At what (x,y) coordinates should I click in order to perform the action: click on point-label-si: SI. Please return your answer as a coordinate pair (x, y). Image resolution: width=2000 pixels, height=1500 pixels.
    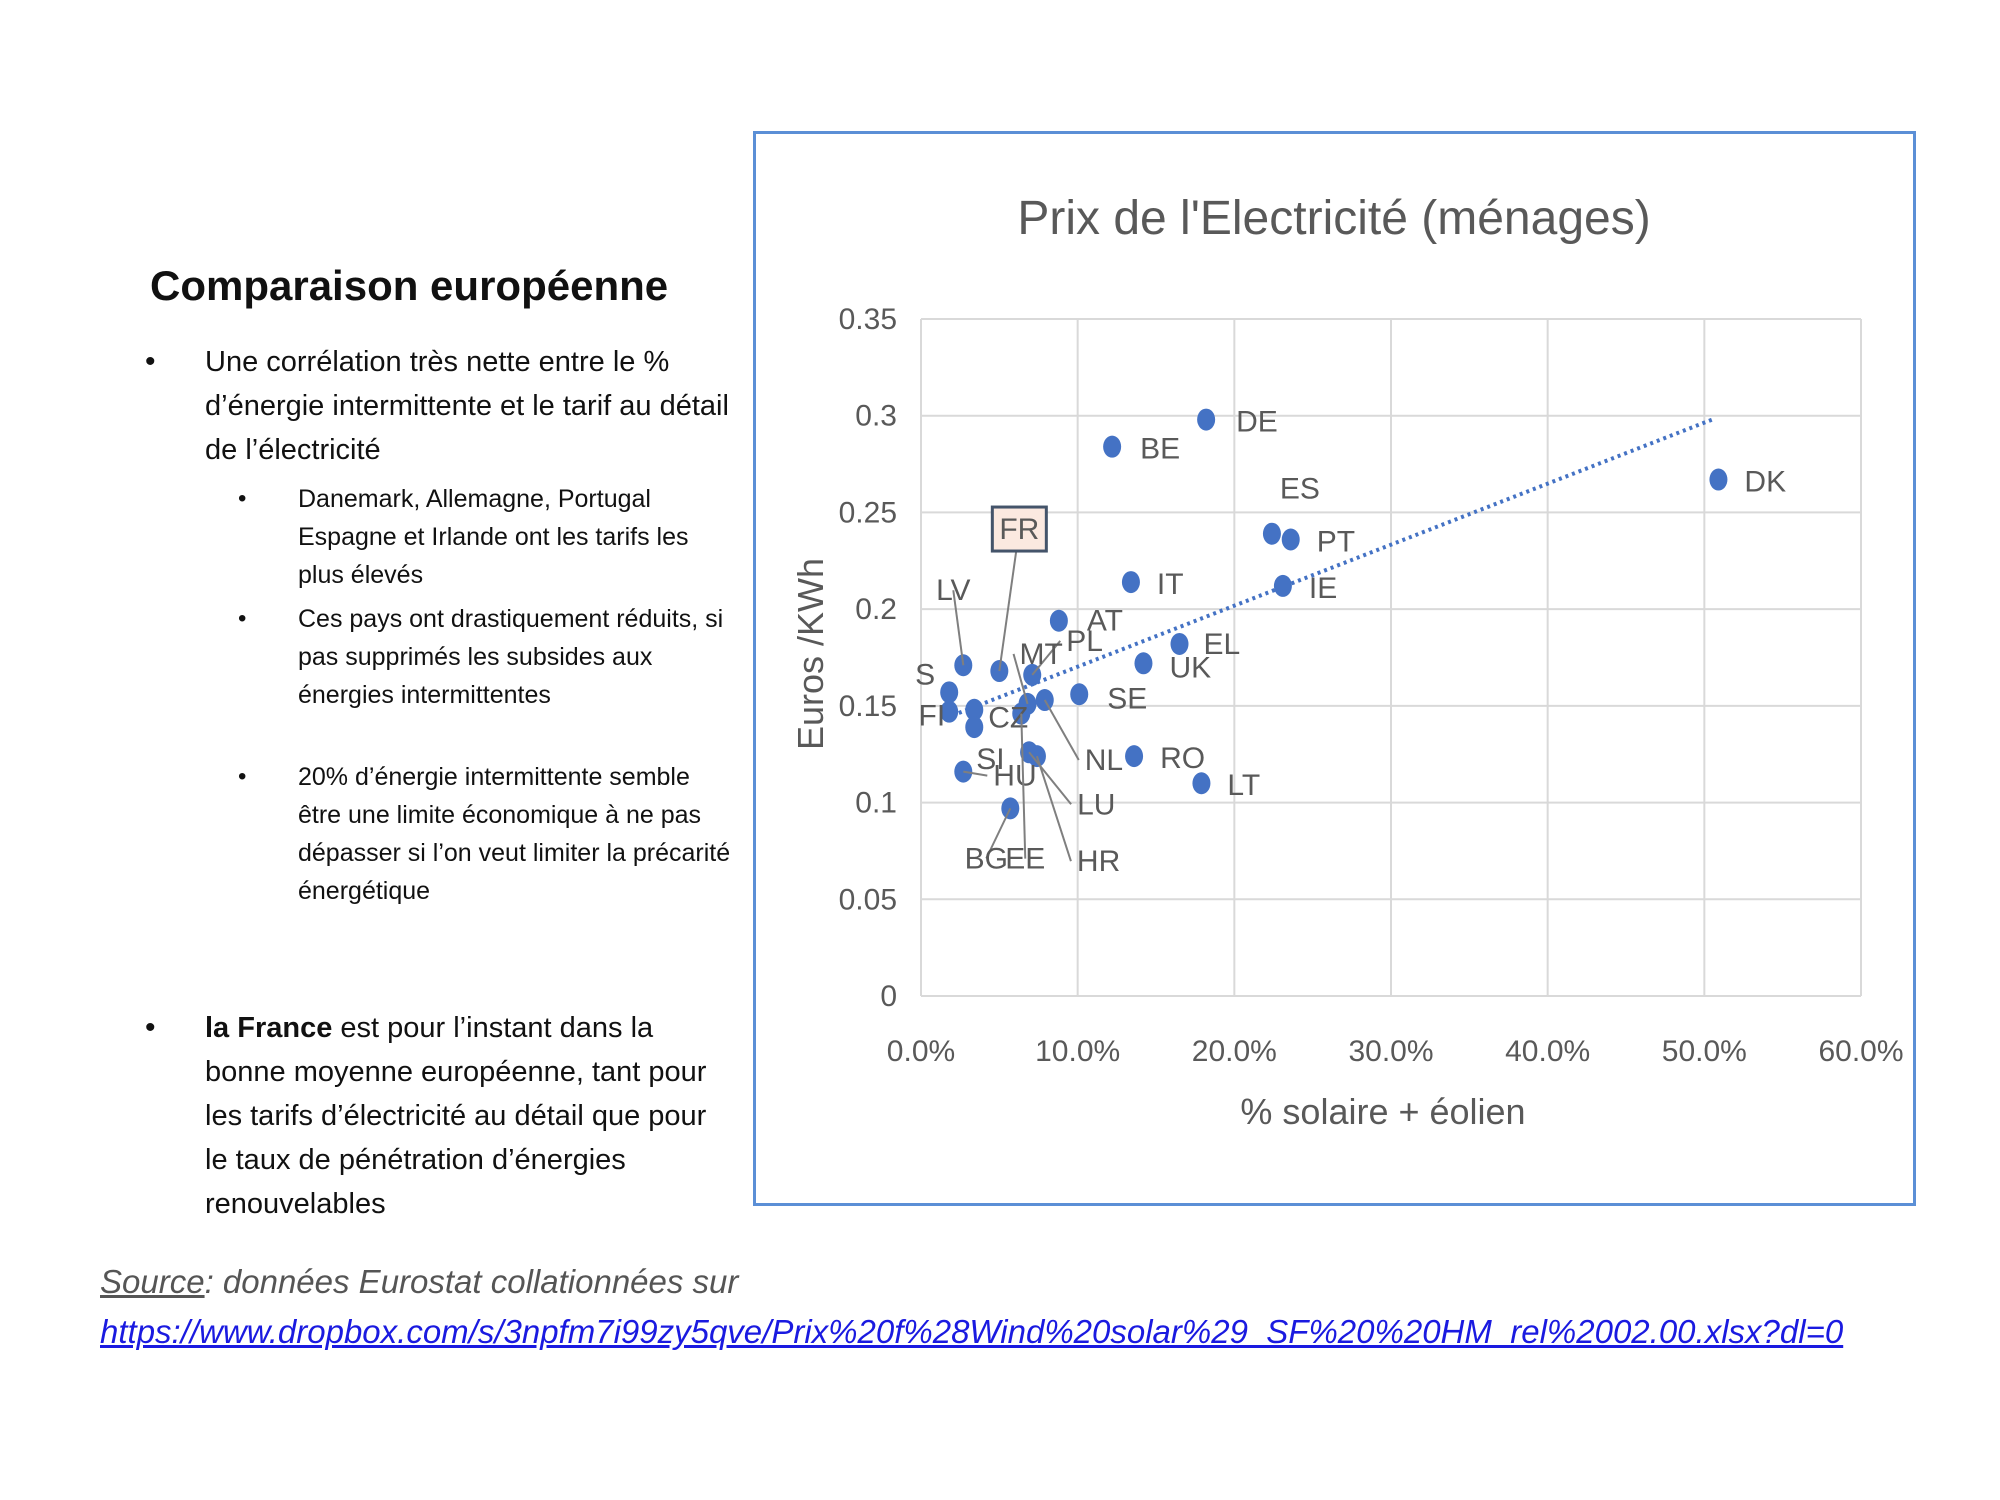
    Looking at the image, I should click on (990, 759).